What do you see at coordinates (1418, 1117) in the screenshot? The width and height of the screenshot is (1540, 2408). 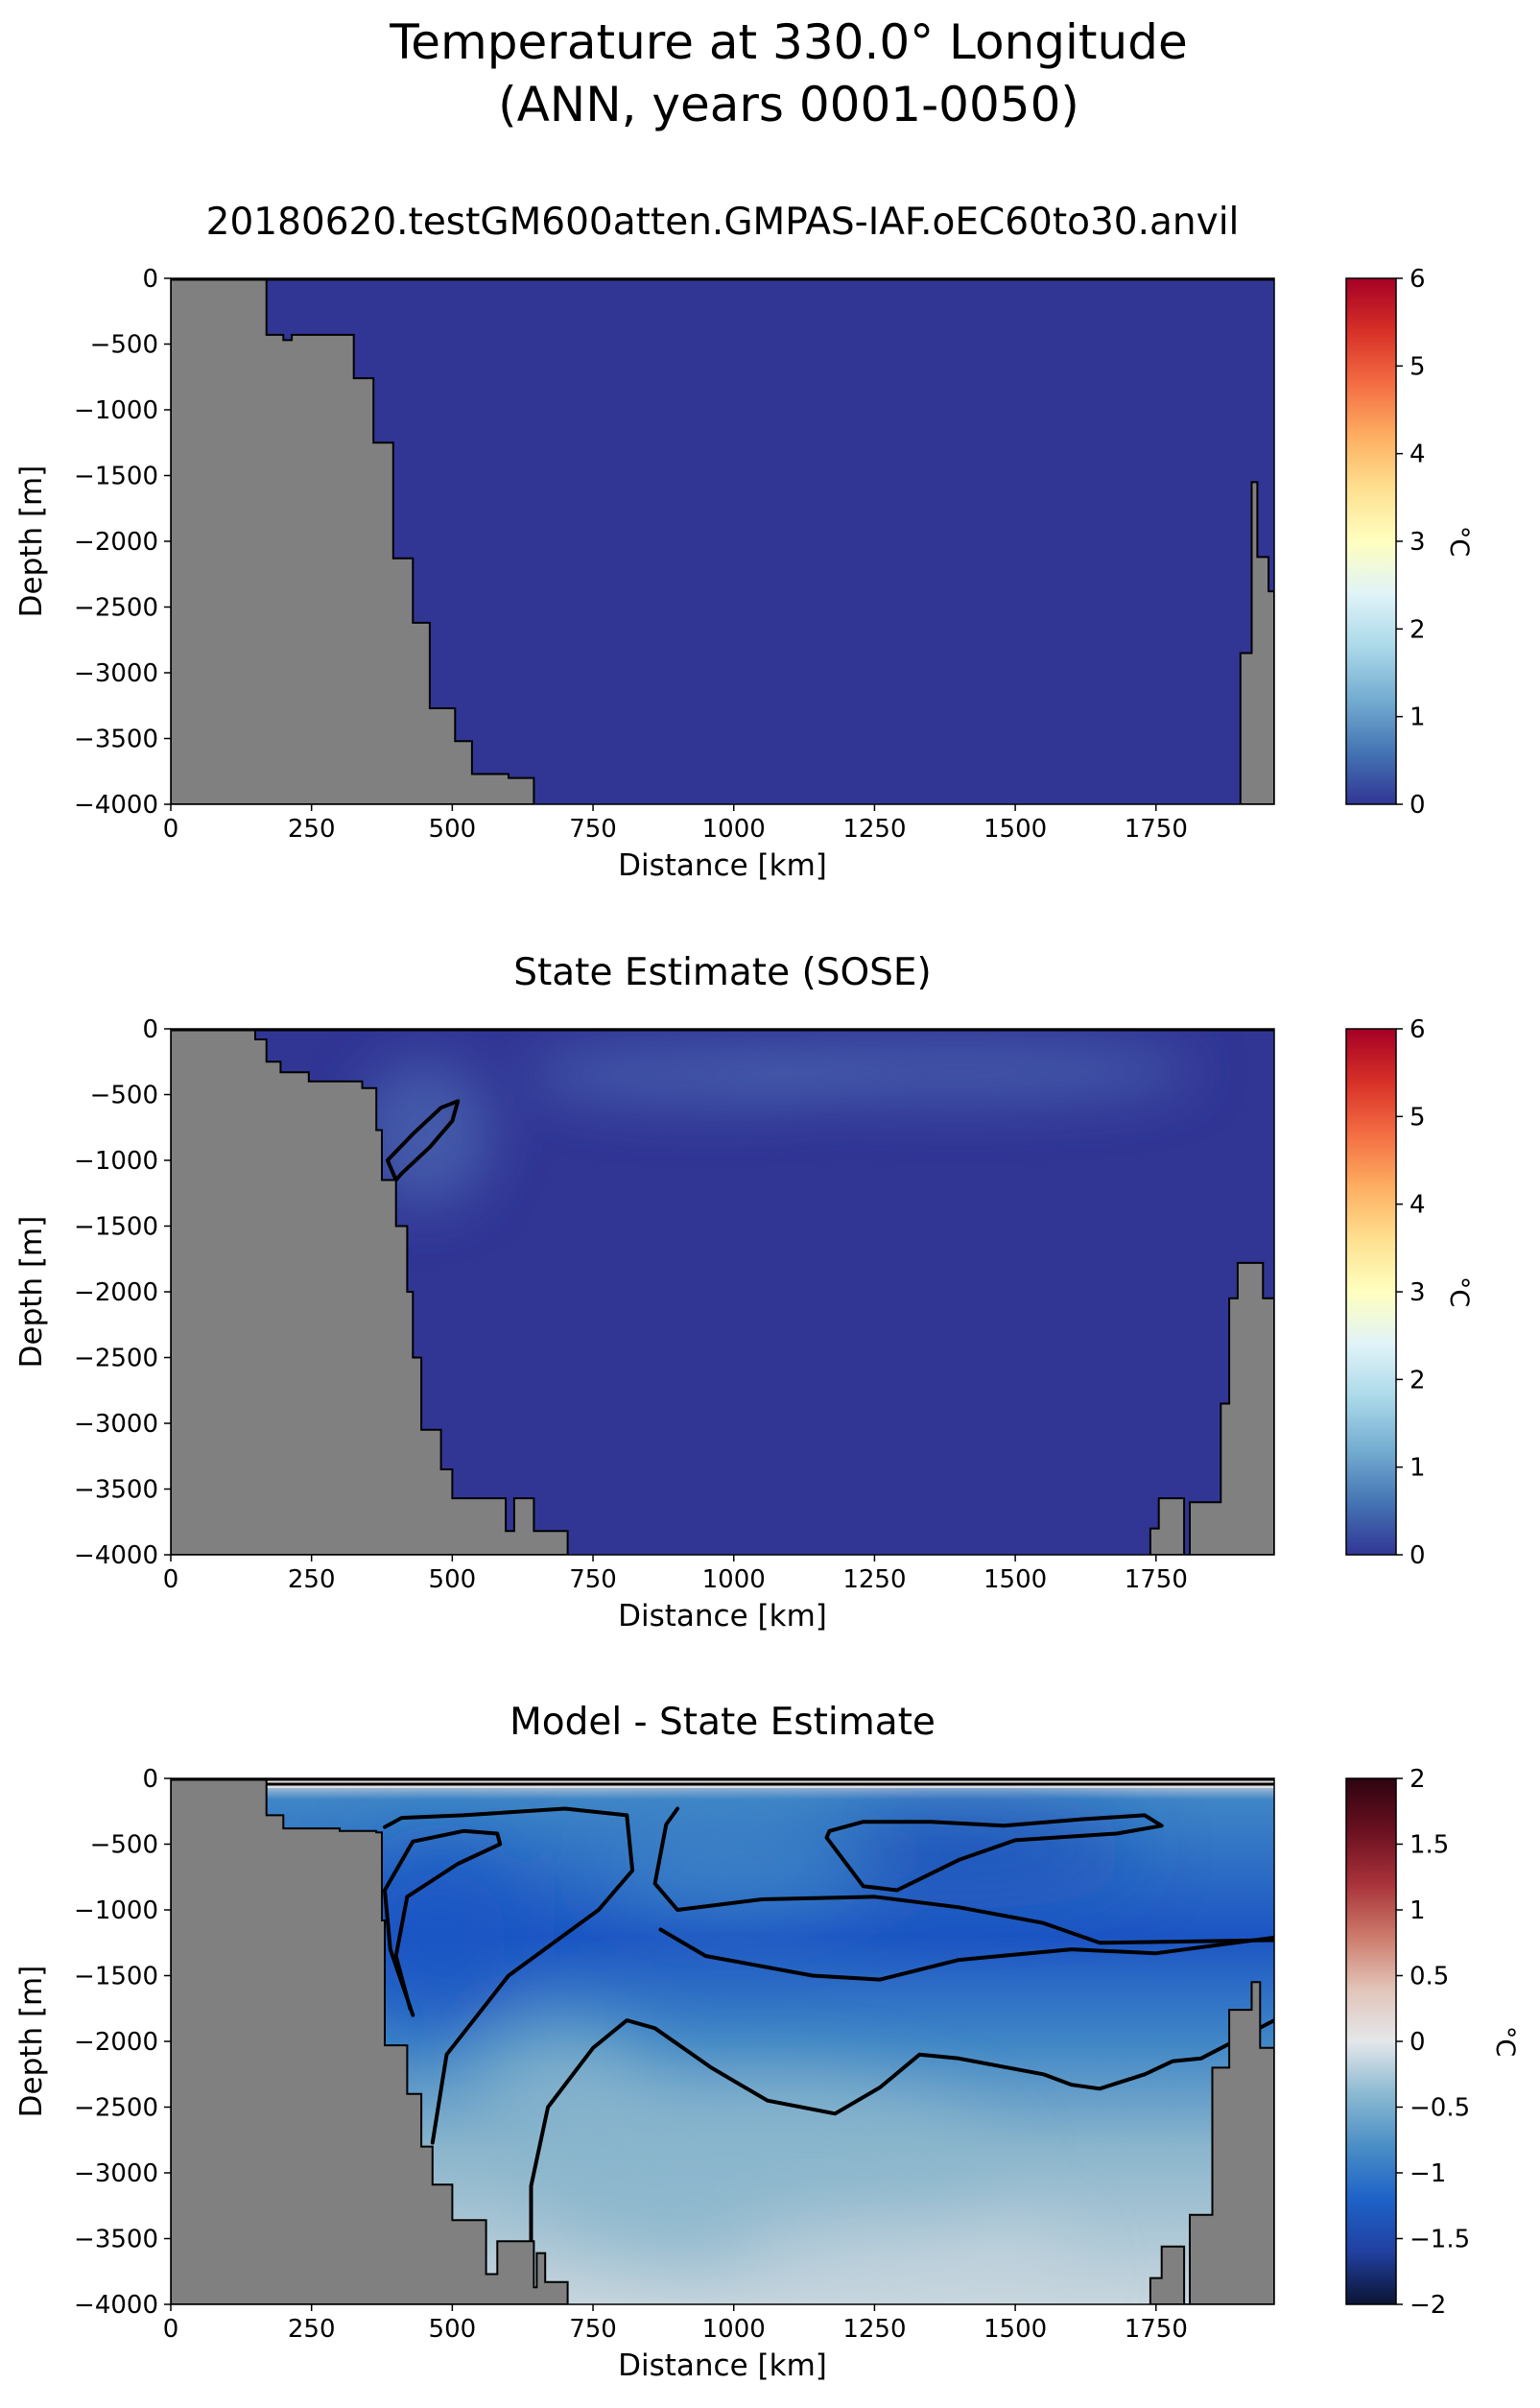 I see `colorbar-tick-label: 5` at bounding box center [1418, 1117].